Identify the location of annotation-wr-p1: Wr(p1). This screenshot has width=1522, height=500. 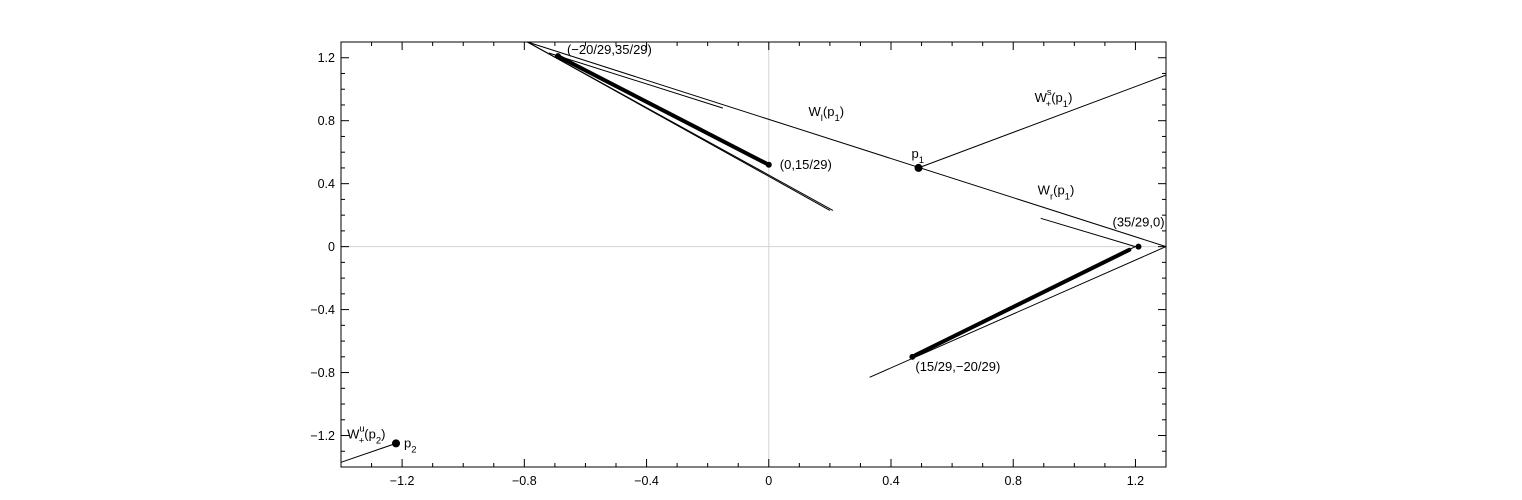
(1056, 193).